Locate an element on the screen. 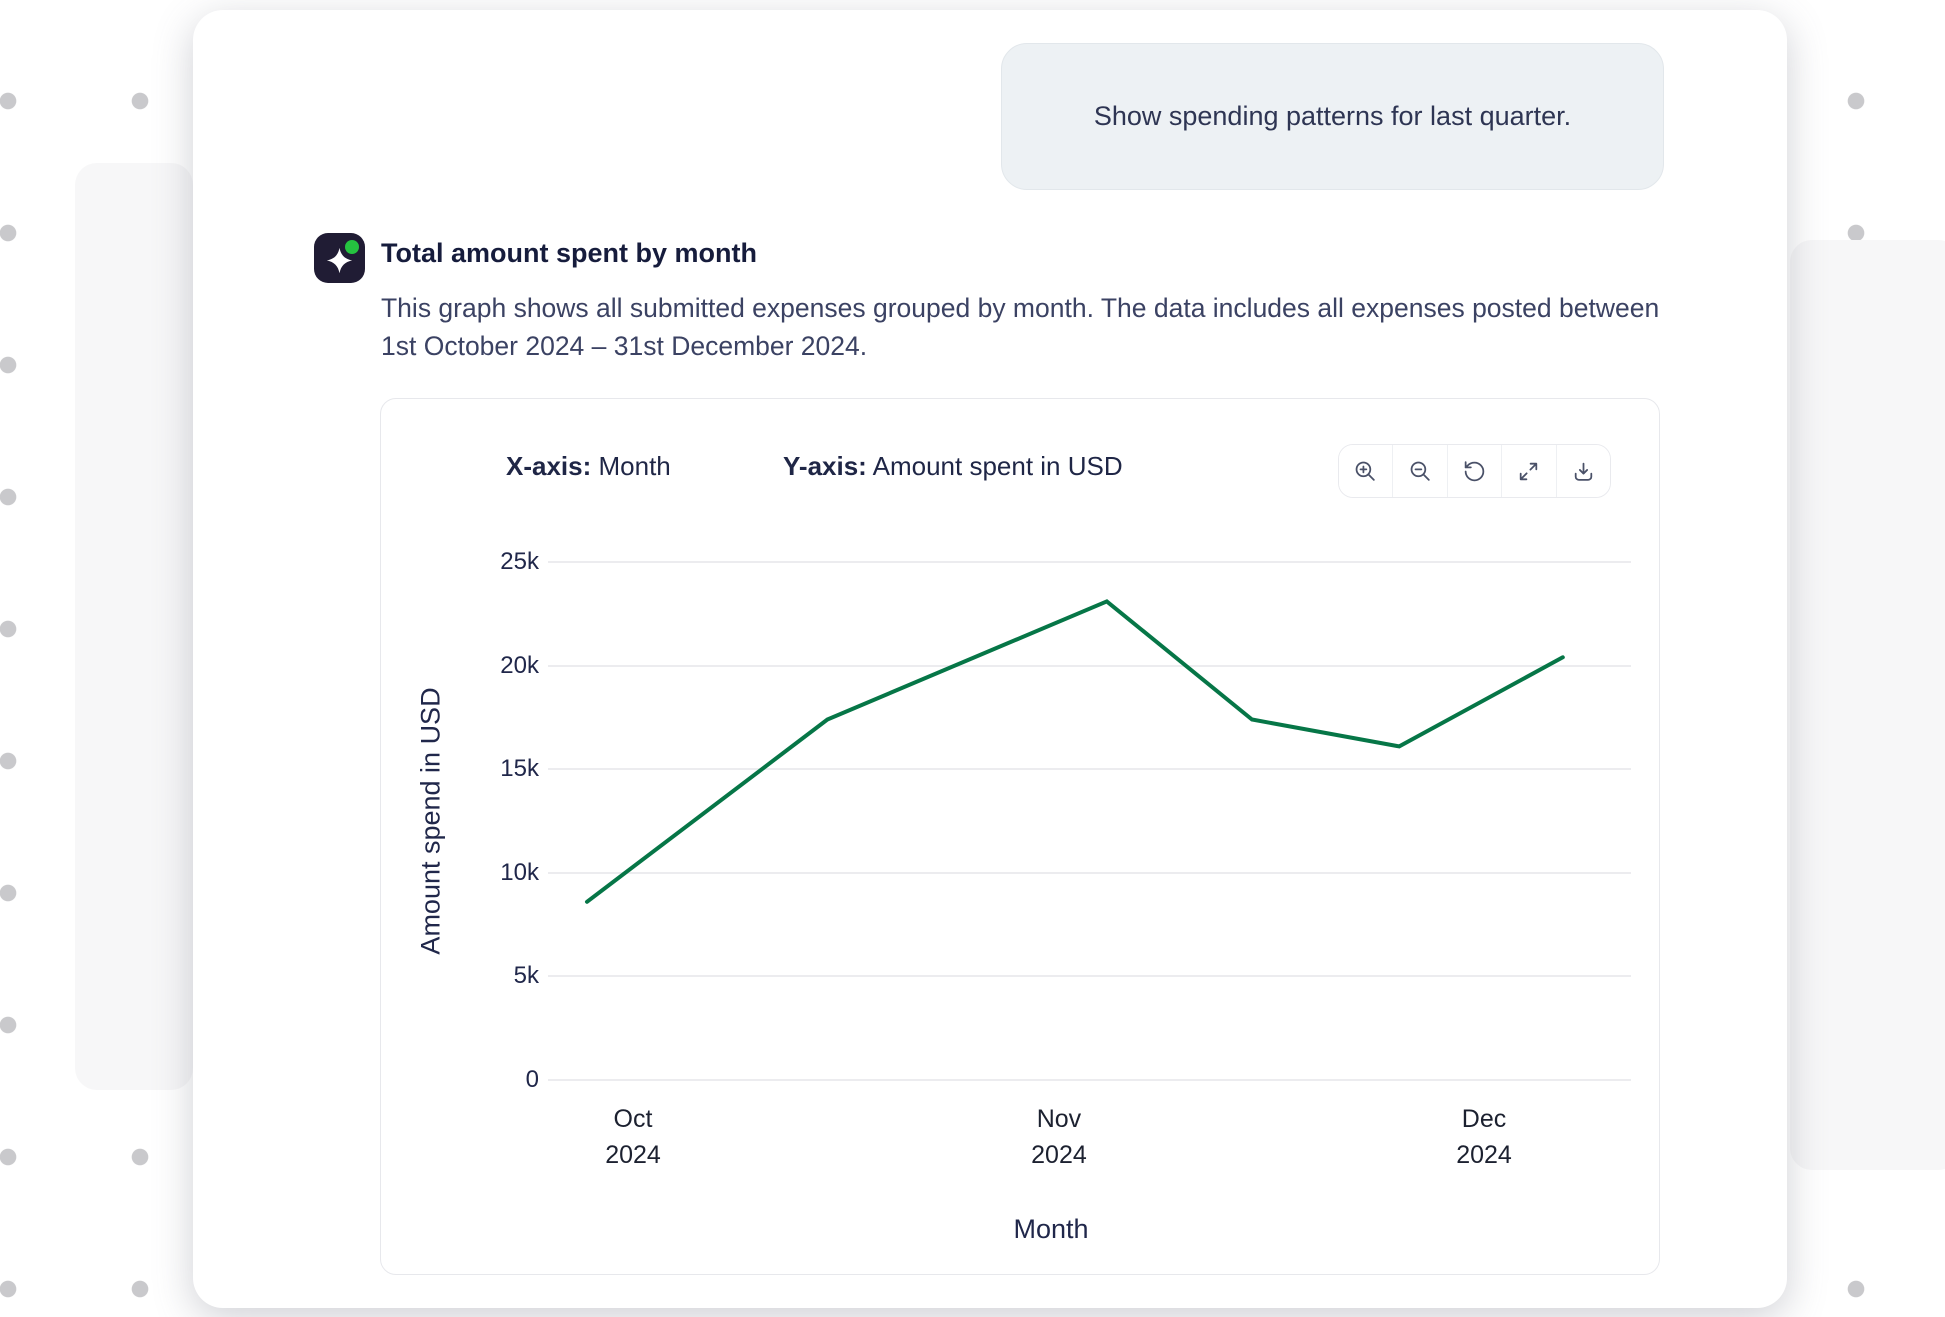  y-tick-label: 20k is located at coordinates (519, 665).